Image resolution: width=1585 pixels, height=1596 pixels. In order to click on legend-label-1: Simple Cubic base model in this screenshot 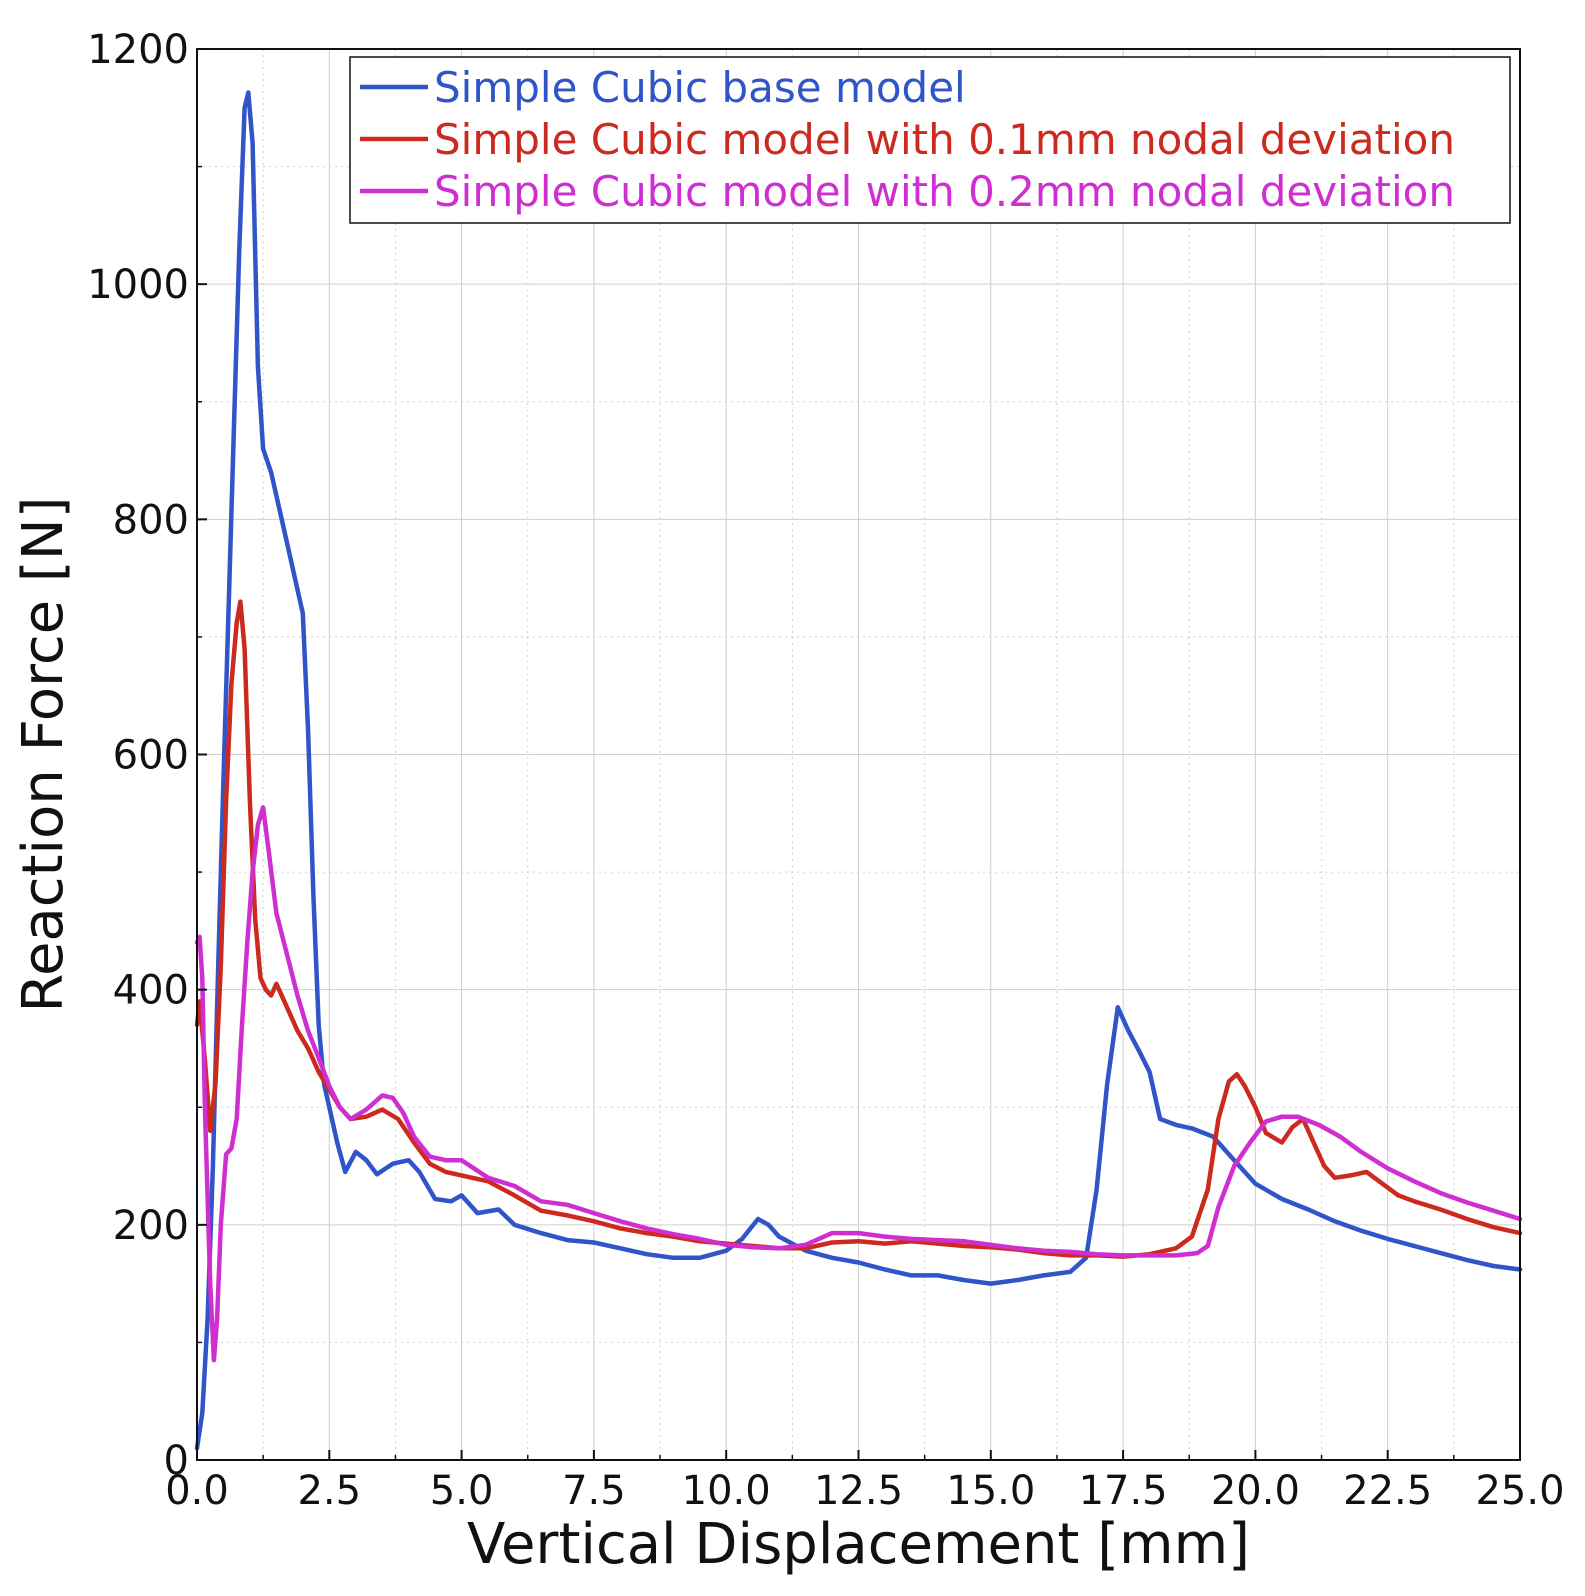, I will do `click(700, 87)`.